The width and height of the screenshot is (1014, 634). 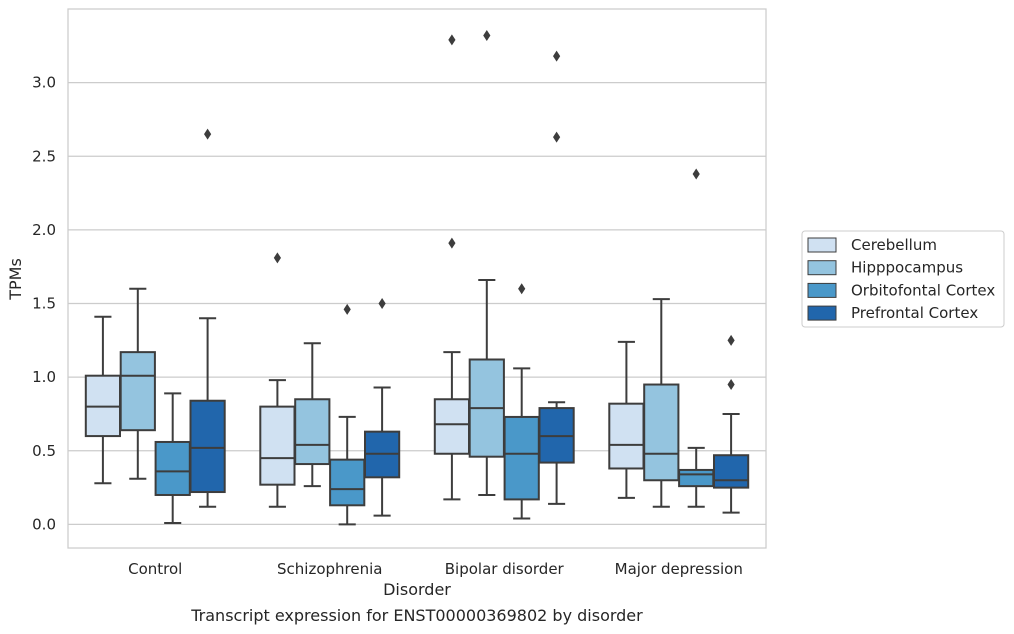 I want to click on y-axis-label: TPMs, so click(x=15, y=279).